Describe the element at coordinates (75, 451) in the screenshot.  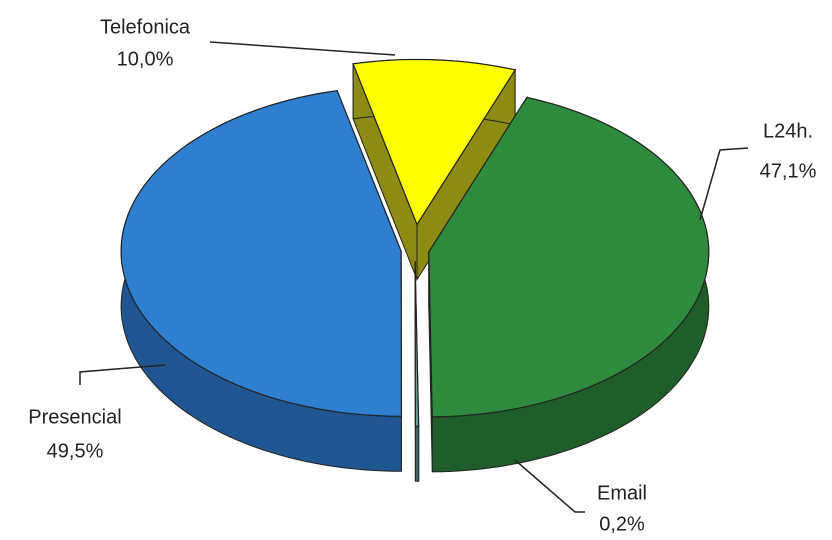
I see `value-label: 49,5%` at that location.